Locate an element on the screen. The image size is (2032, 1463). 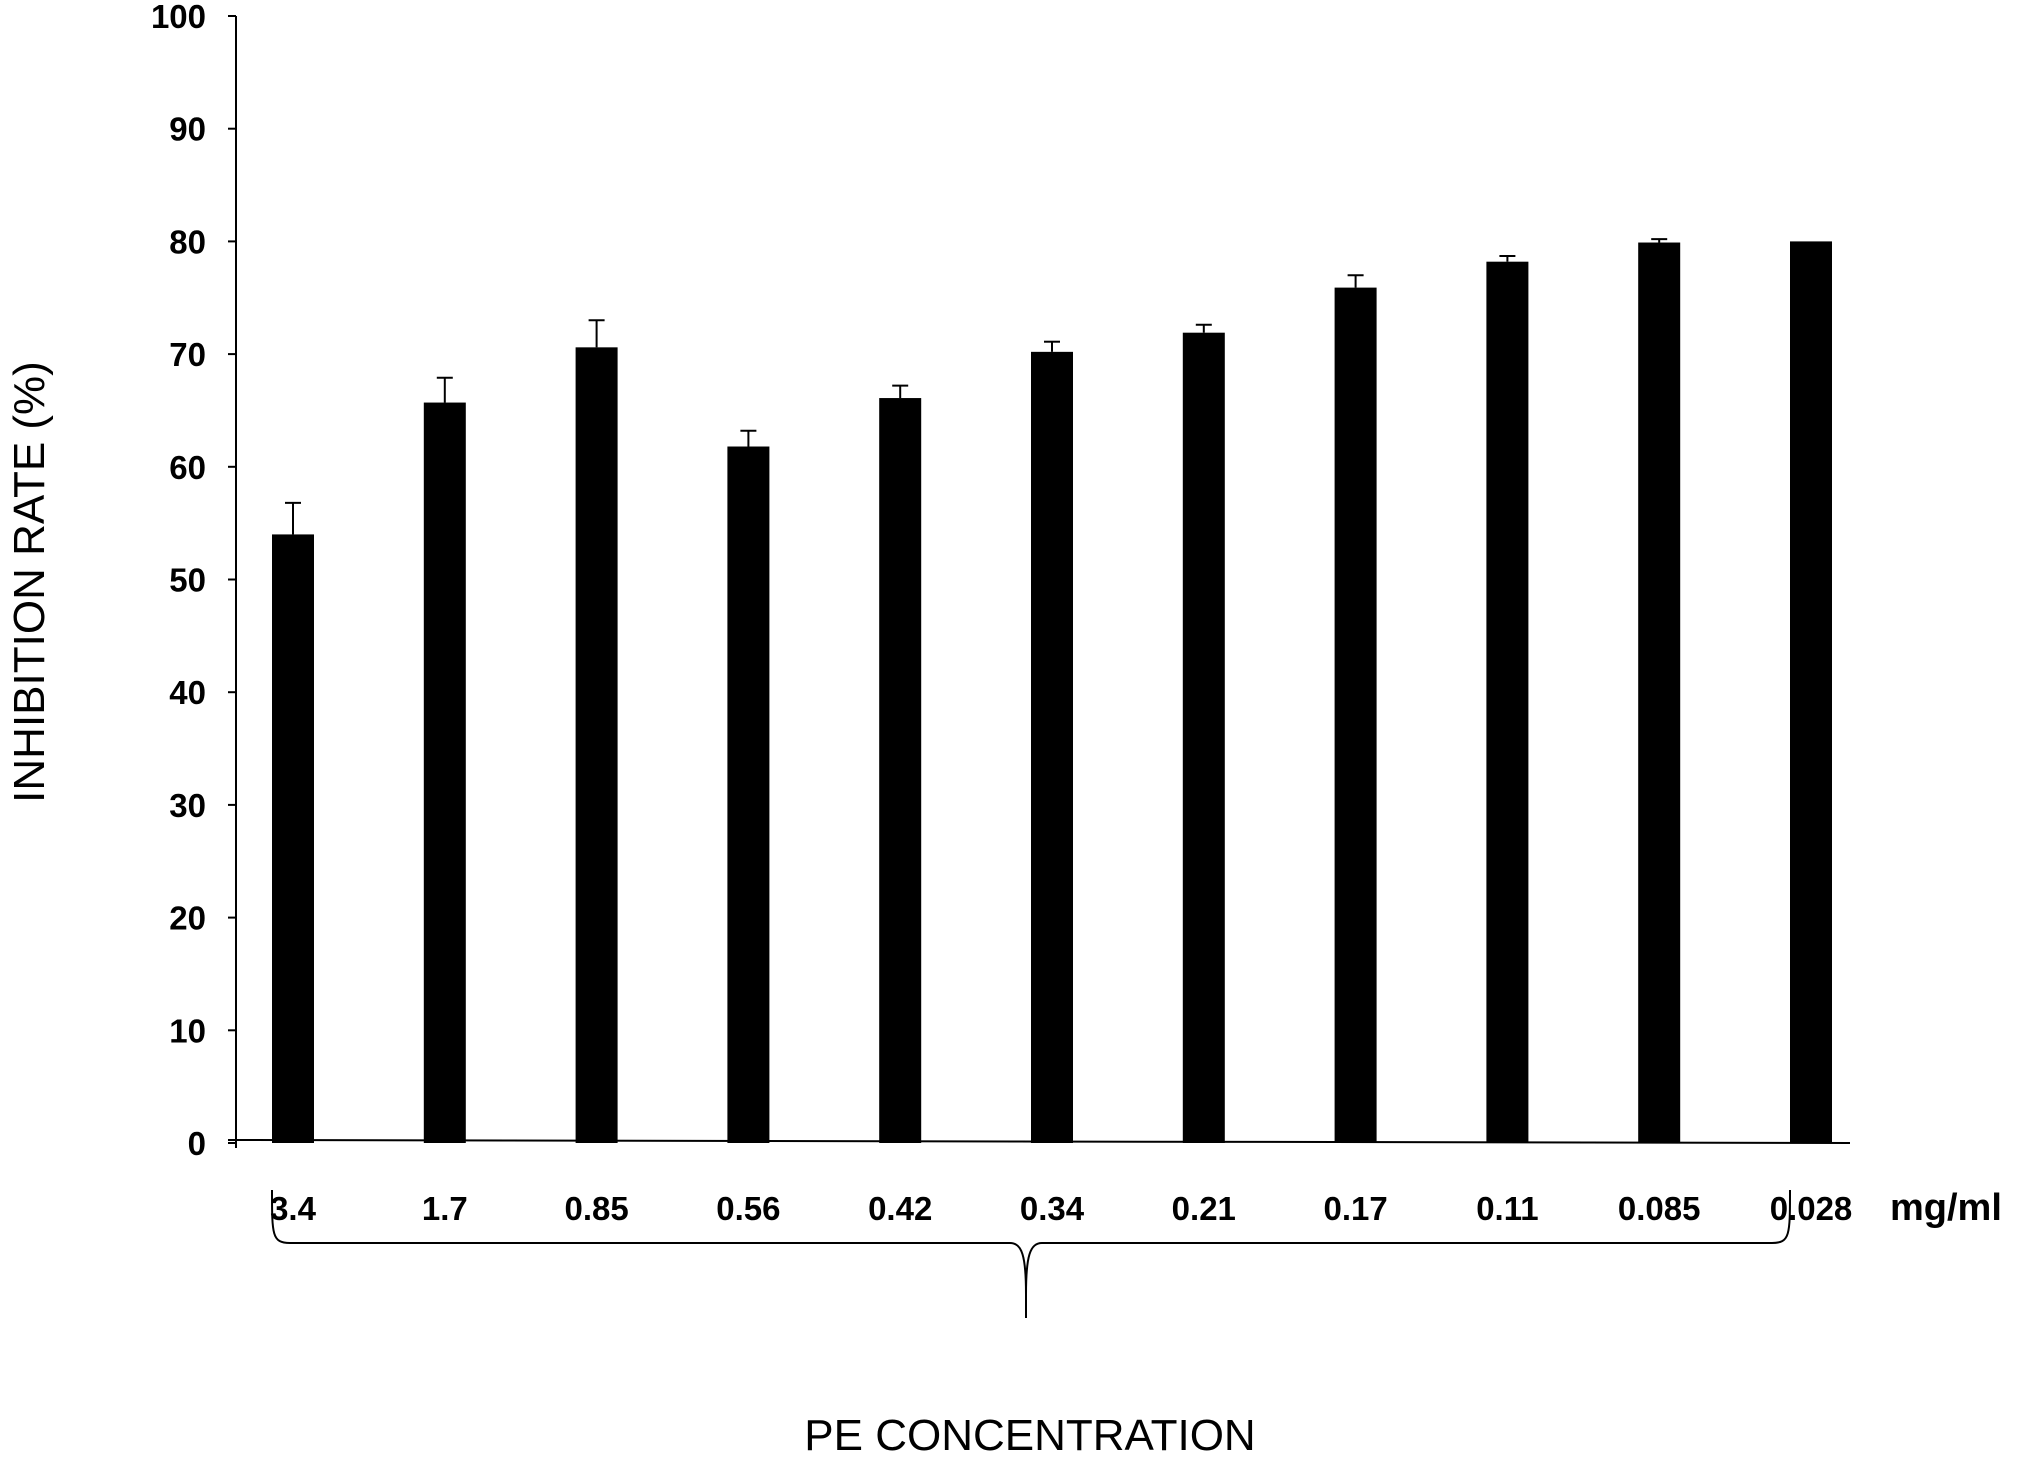
error-bars is located at coordinates (976, 386).